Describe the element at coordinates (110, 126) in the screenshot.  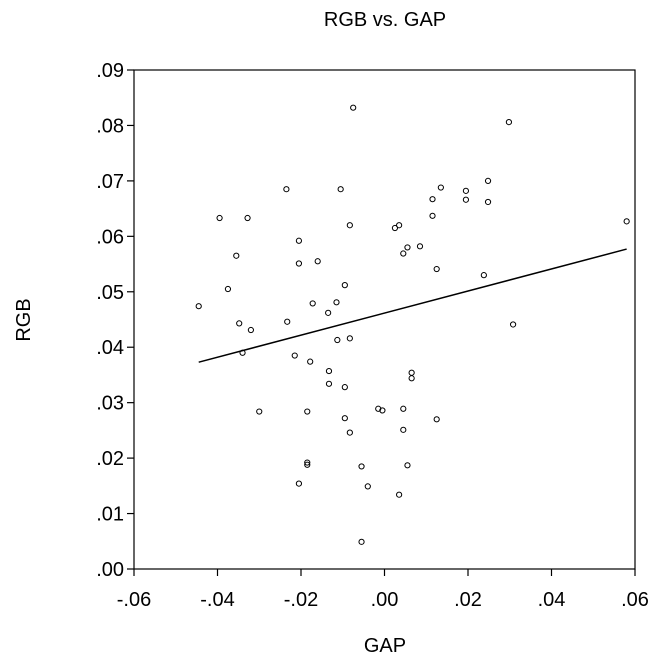
I see `y-tick-label: .08` at that location.